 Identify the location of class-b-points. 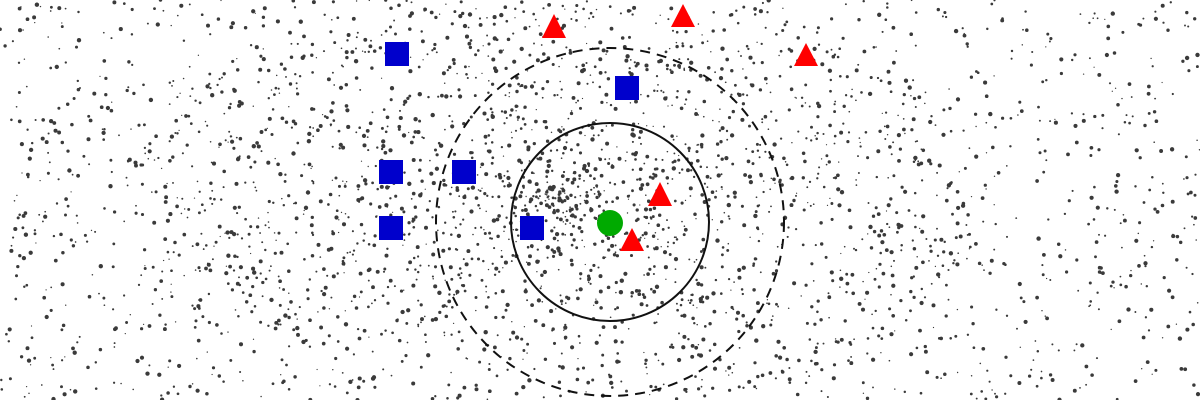
(680, 127).